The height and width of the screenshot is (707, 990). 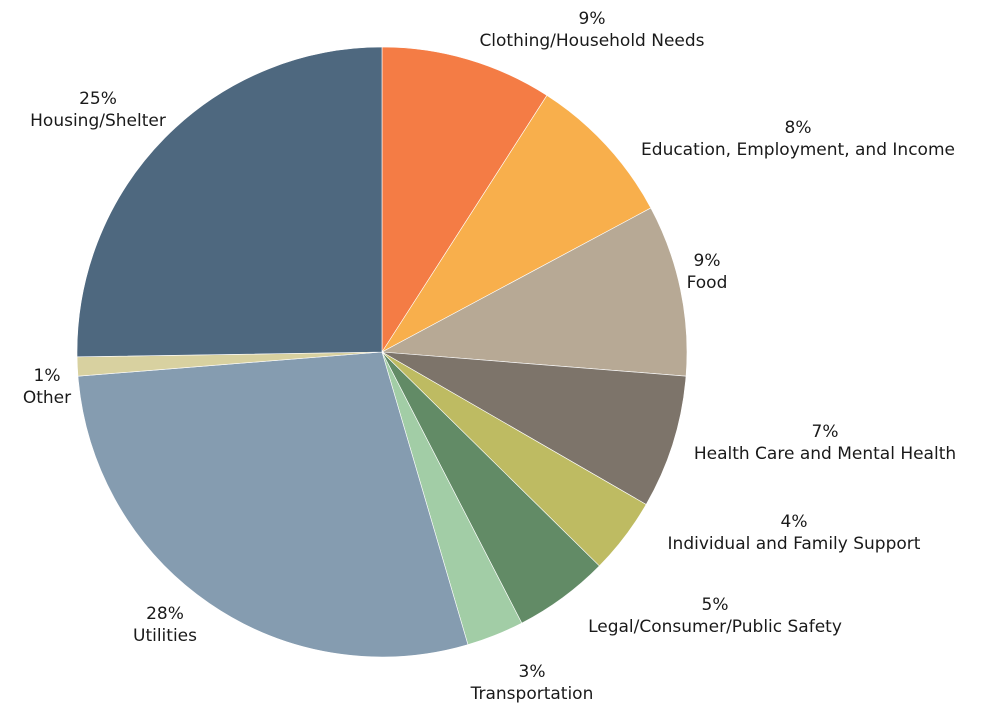 What do you see at coordinates (794, 533) in the screenshot?
I see `label-individual-and-family-support: 4%Individual and Family Support` at bounding box center [794, 533].